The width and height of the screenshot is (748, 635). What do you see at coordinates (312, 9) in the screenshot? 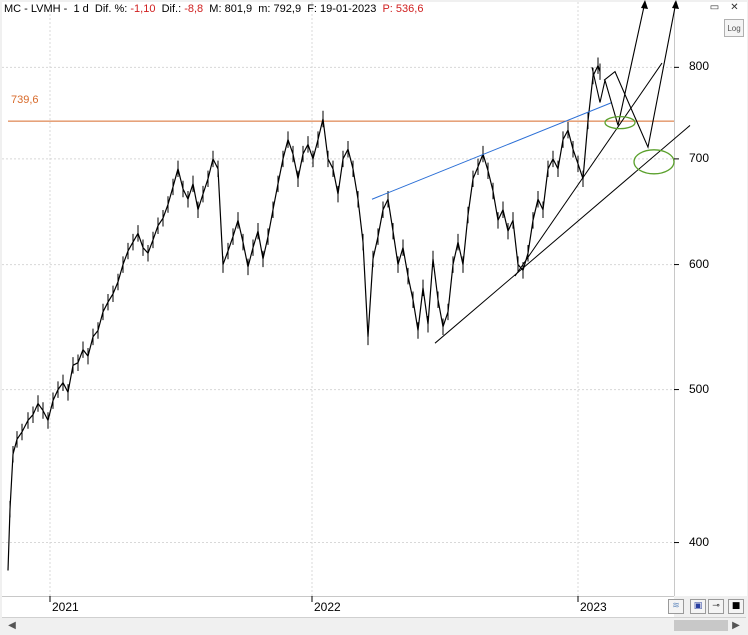
I see `date-label: F:` at bounding box center [312, 9].